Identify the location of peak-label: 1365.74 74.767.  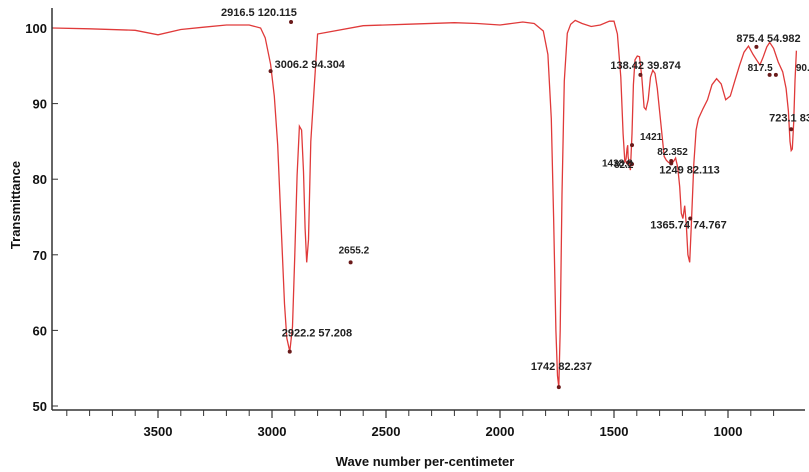
(688, 226).